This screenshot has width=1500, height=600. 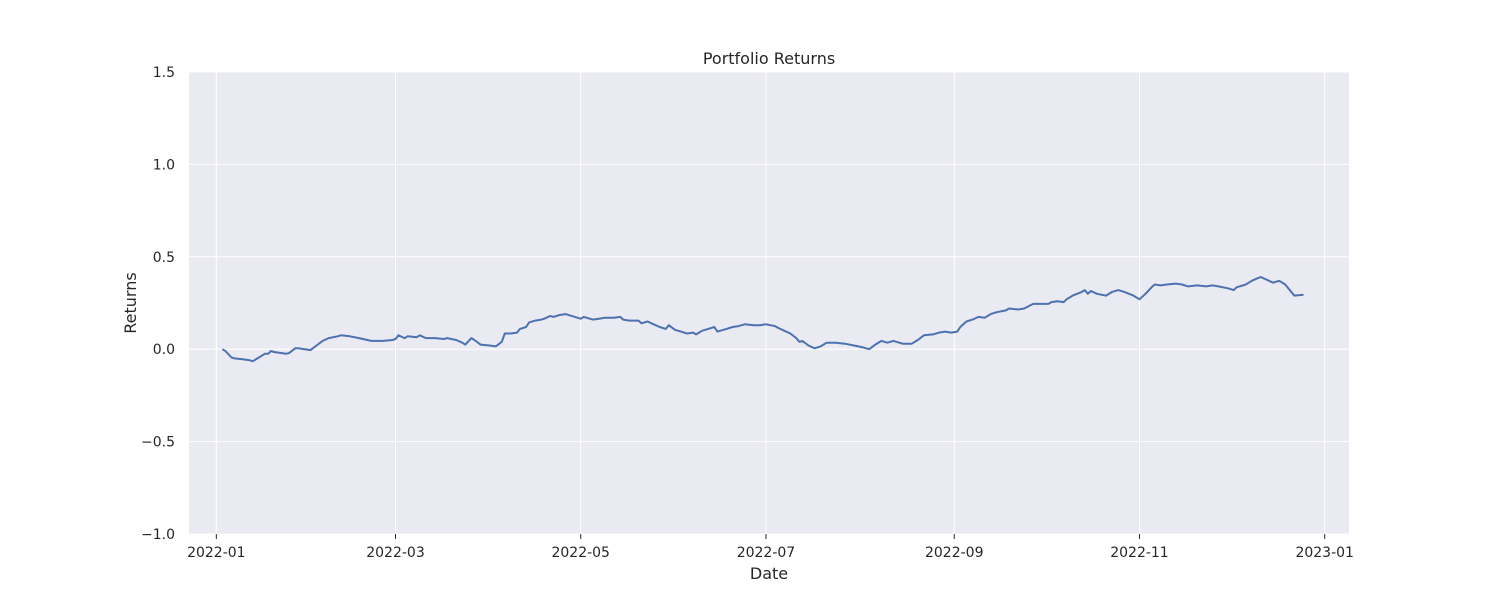 I want to click on x-tick-label: 2022-01, so click(x=216, y=553).